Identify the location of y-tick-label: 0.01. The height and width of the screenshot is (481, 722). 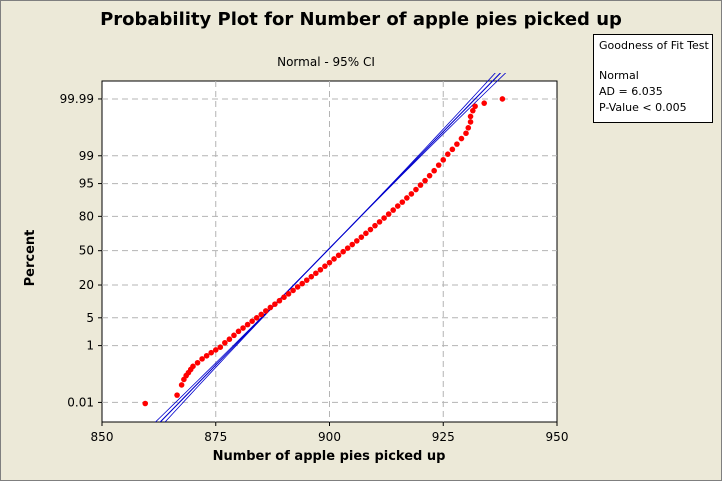
(80, 402).